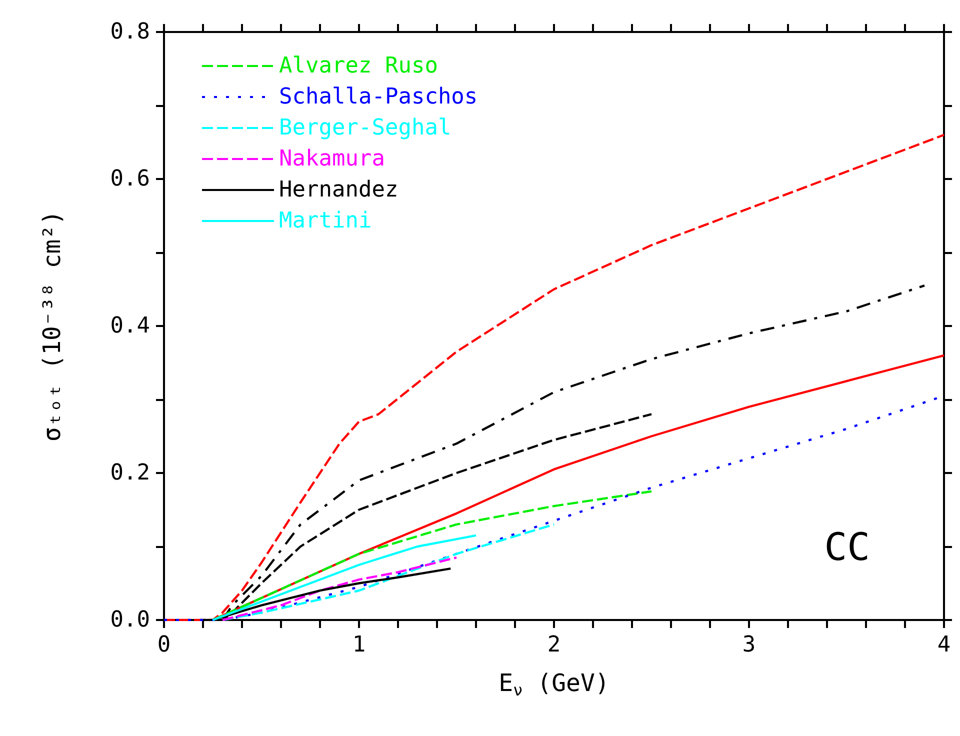 The height and width of the screenshot is (736, 960). What do you see at coordinates (358, 66) in the screenshot?
I see `legend-label: Alvarez Ruso` at bounding box center [358, 66].